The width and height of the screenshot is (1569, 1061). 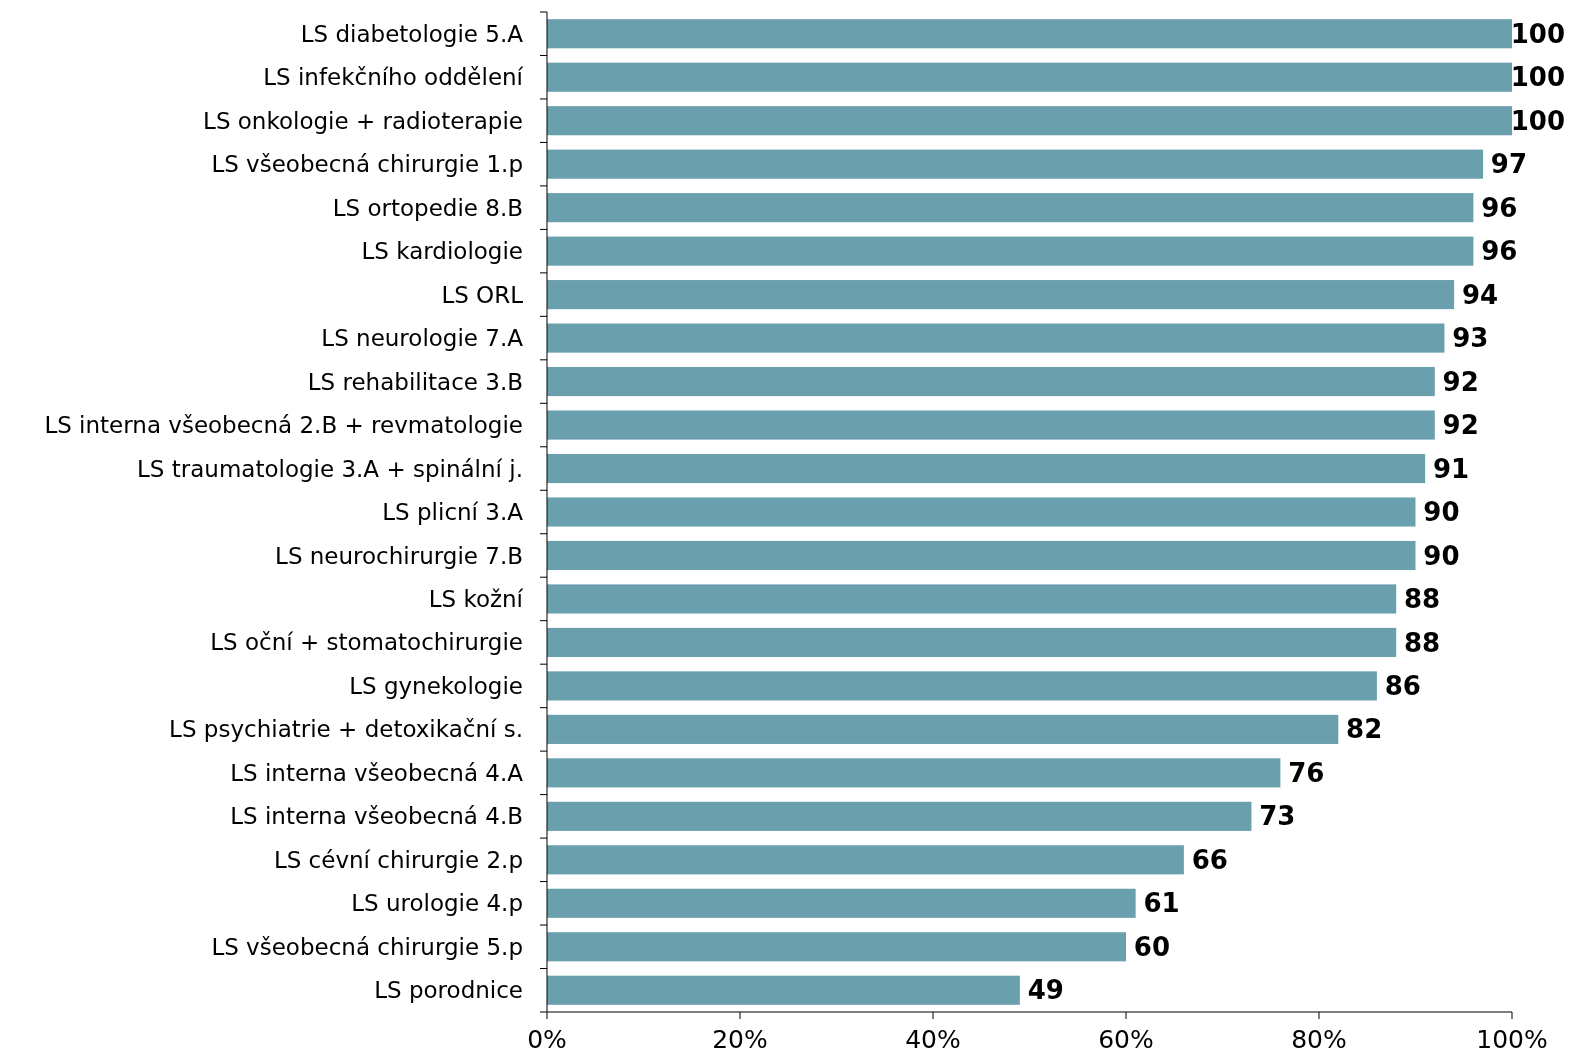 I want to click on y-tick-label: LS porodnice, so click(x=448, y=990).